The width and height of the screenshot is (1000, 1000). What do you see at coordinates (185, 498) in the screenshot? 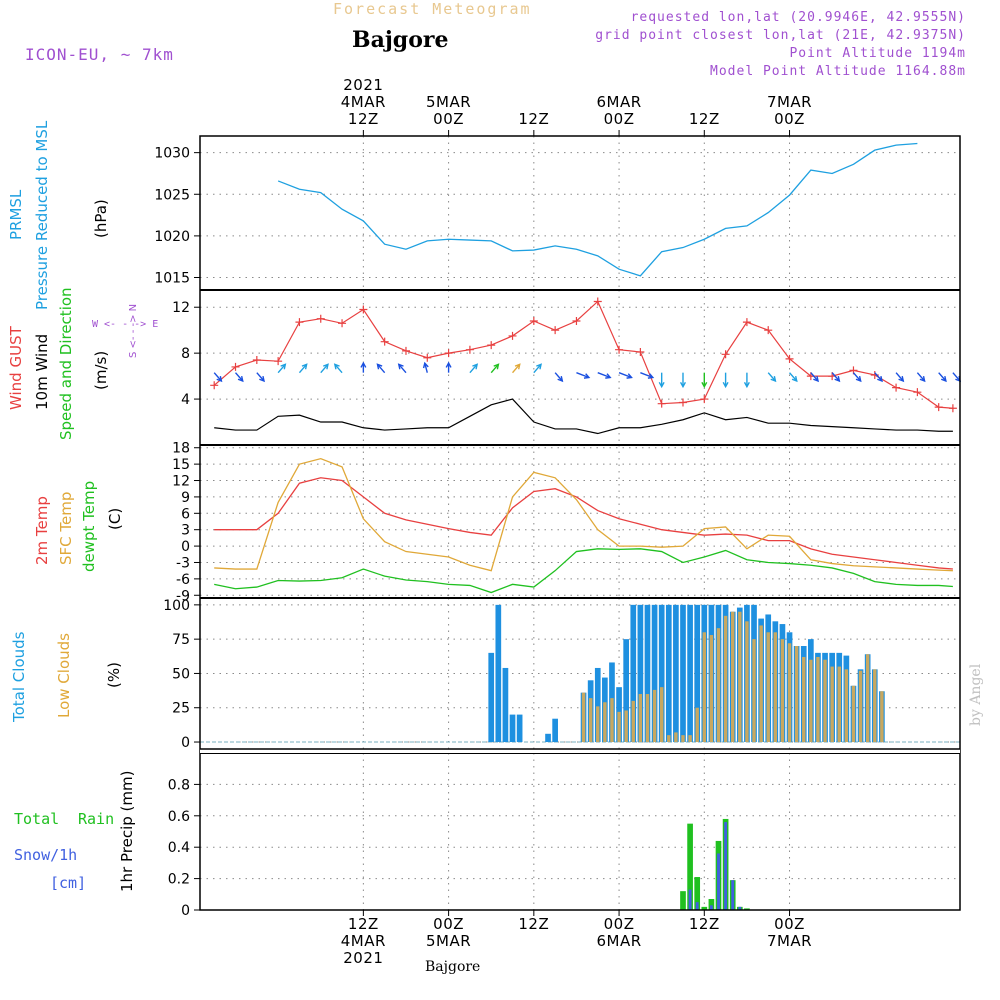
I see `y-tick-label: 9` at bounding box center [185, 498].